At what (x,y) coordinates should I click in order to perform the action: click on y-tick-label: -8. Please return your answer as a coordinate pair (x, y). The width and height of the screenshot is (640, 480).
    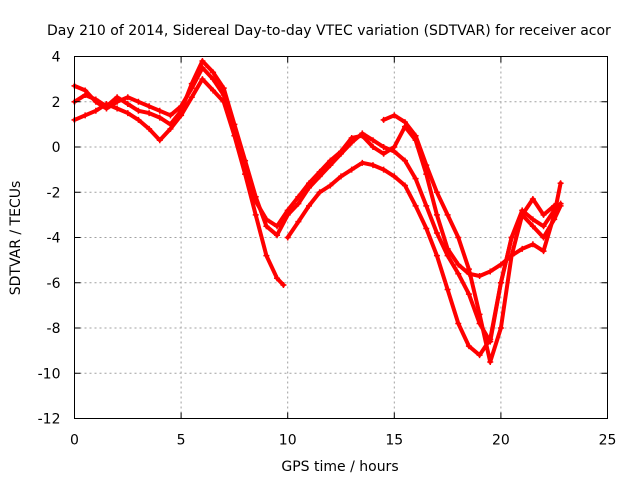
    Looking at the image, I should click on (54, 329).